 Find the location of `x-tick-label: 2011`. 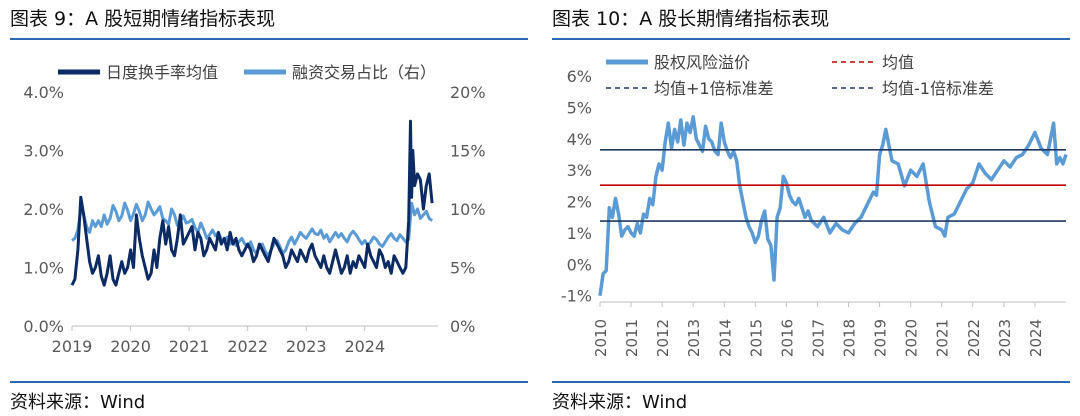

x-tick-label: 2011 is located at coordinates (632, 338).